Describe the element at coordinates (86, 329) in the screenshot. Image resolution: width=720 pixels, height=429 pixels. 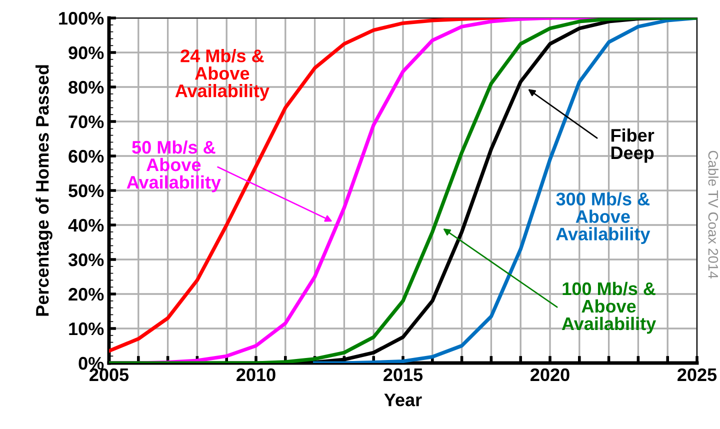
I see `y-tick-label: 10%` at that location.